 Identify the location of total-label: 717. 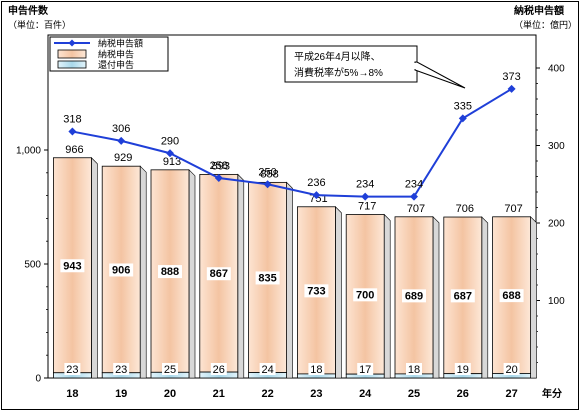
(367, 207).